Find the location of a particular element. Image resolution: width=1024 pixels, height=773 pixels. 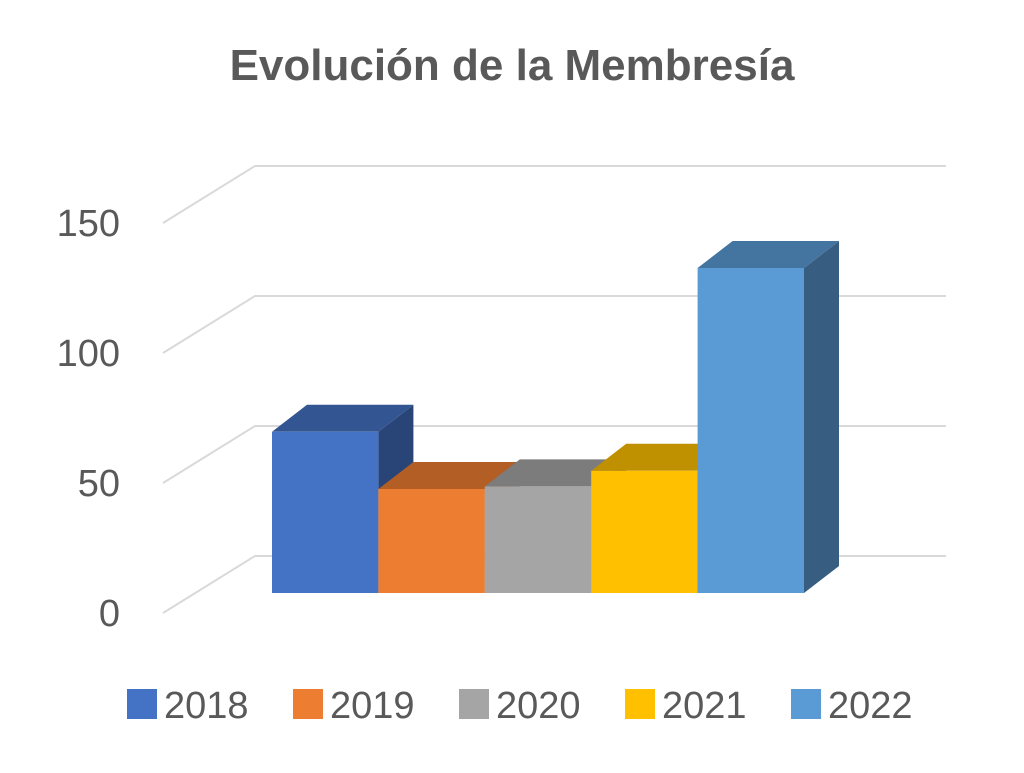

legend-item-2019: 2019 is located at coordinates (354, 706).